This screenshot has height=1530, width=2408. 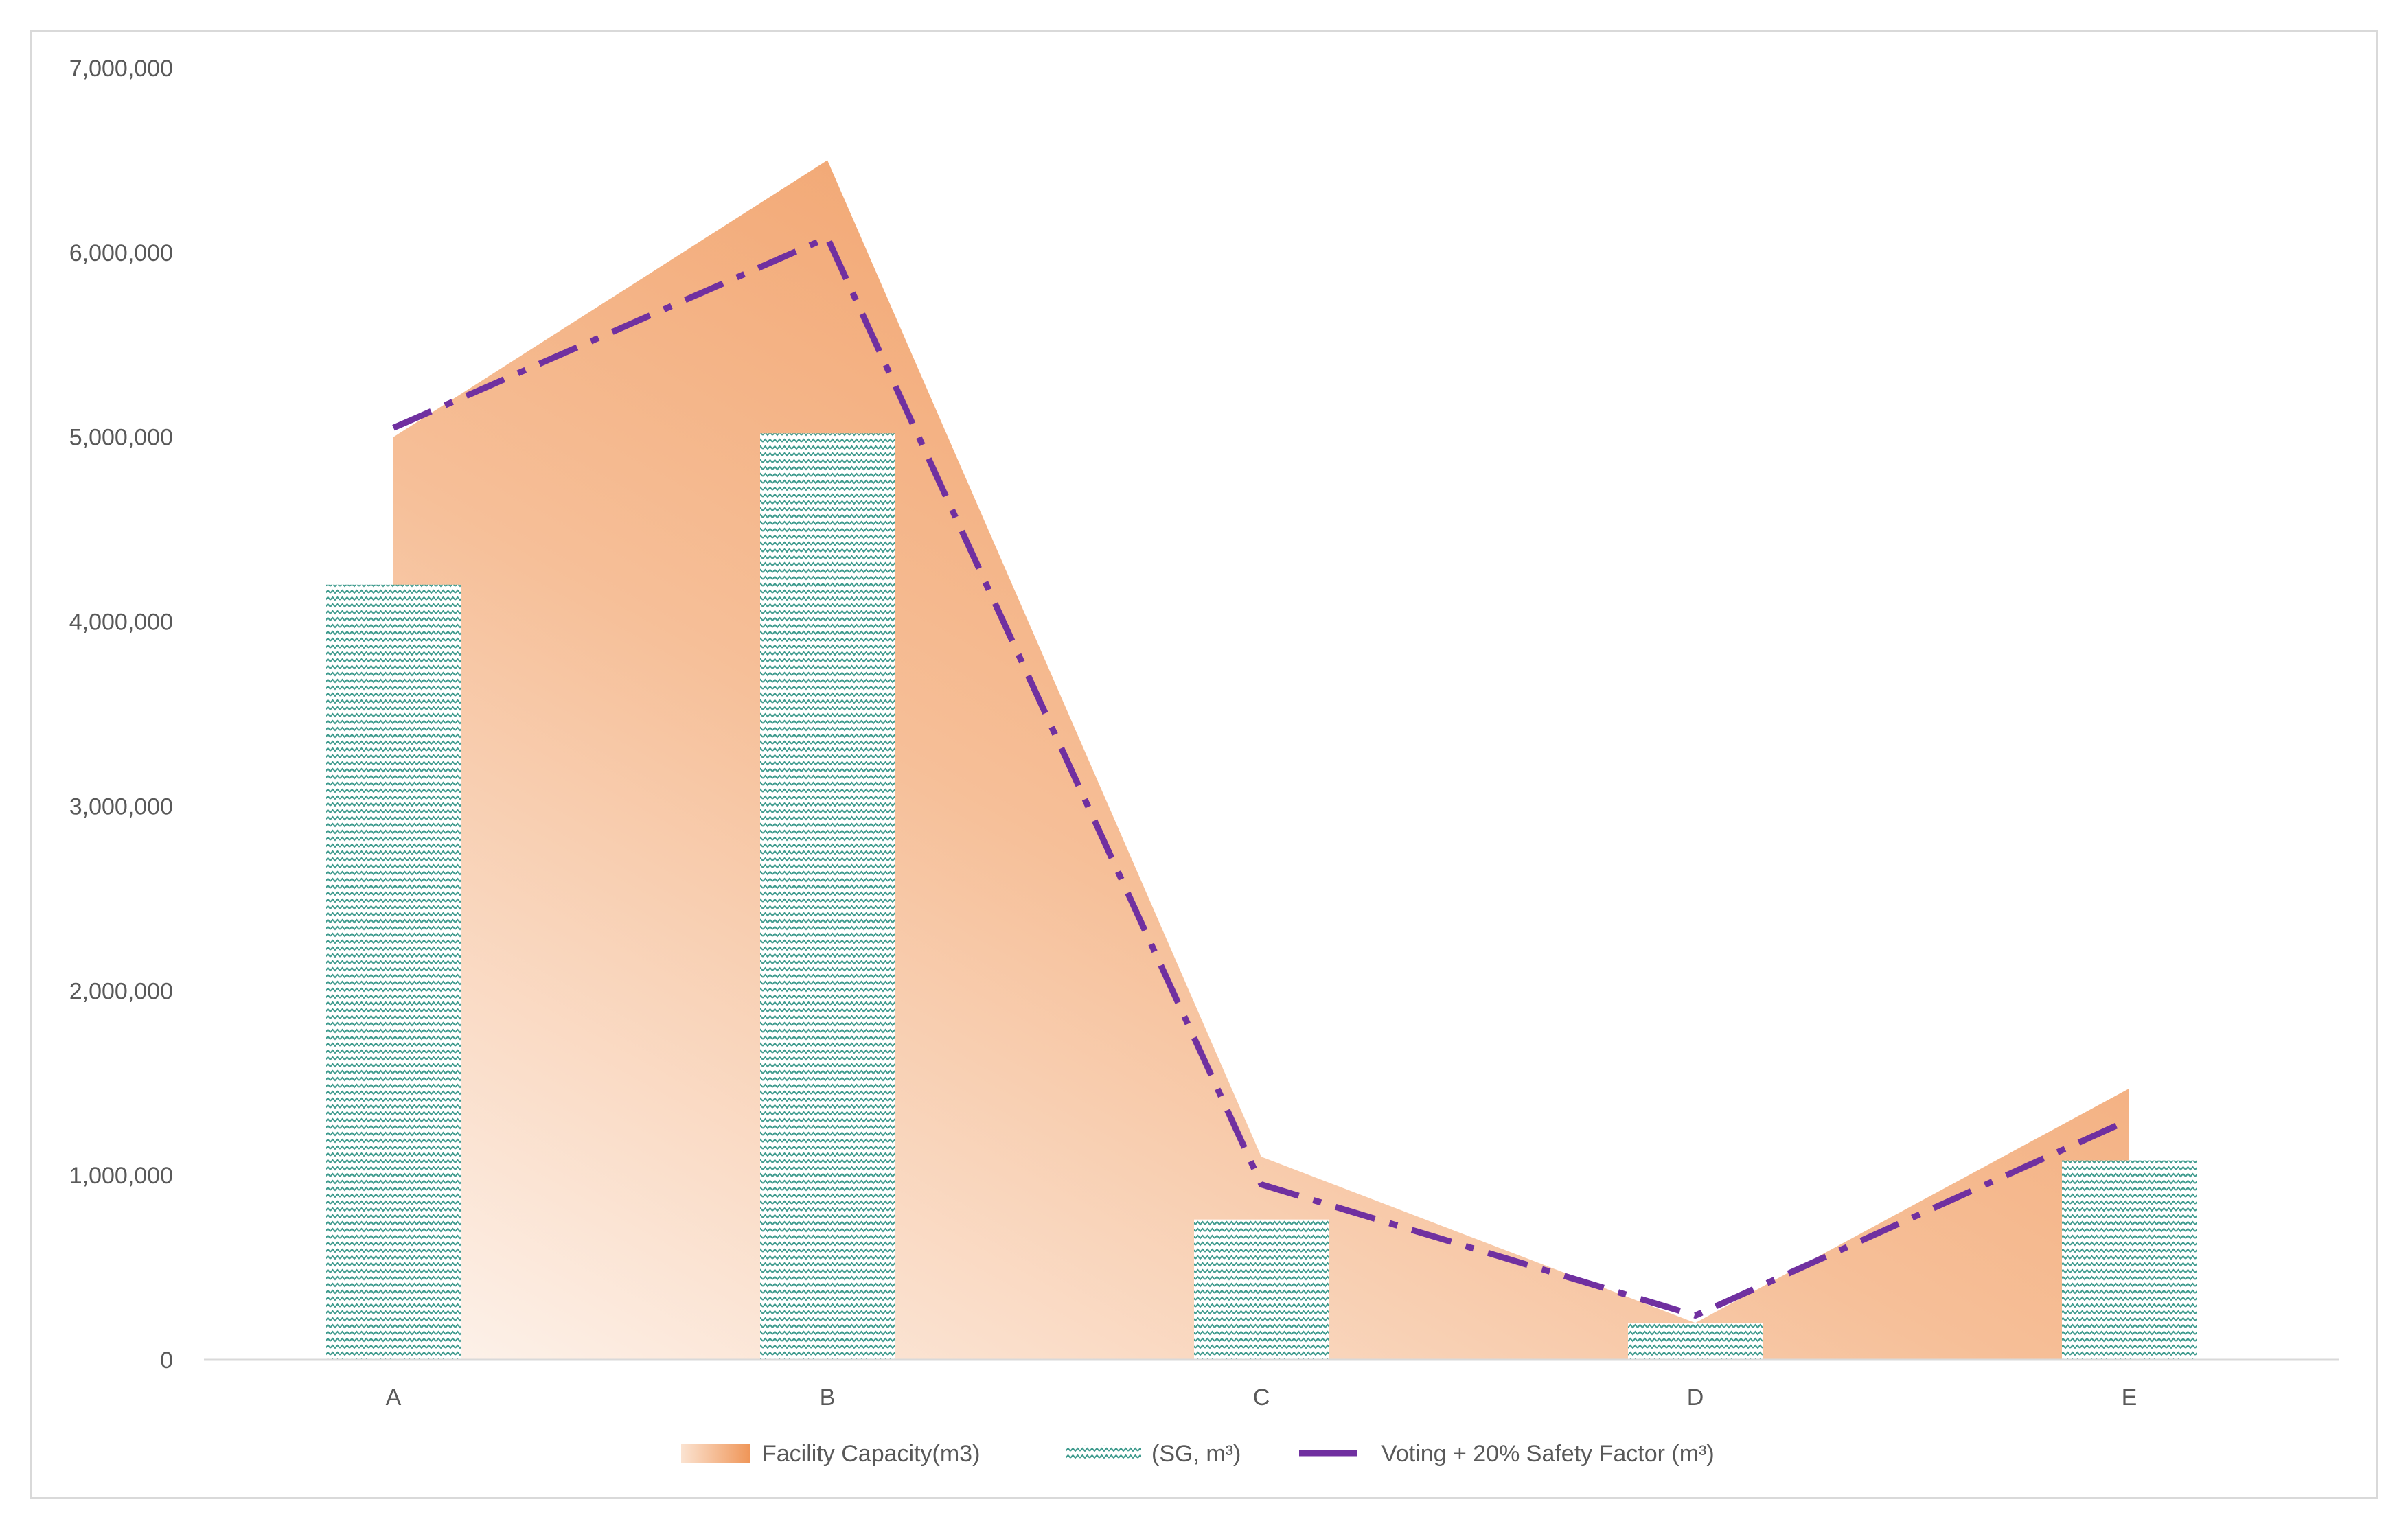 What do you see at coordinates (827, 896) in the screenshot?
I see `bar-sg-b` at bounding box center [827, 896].